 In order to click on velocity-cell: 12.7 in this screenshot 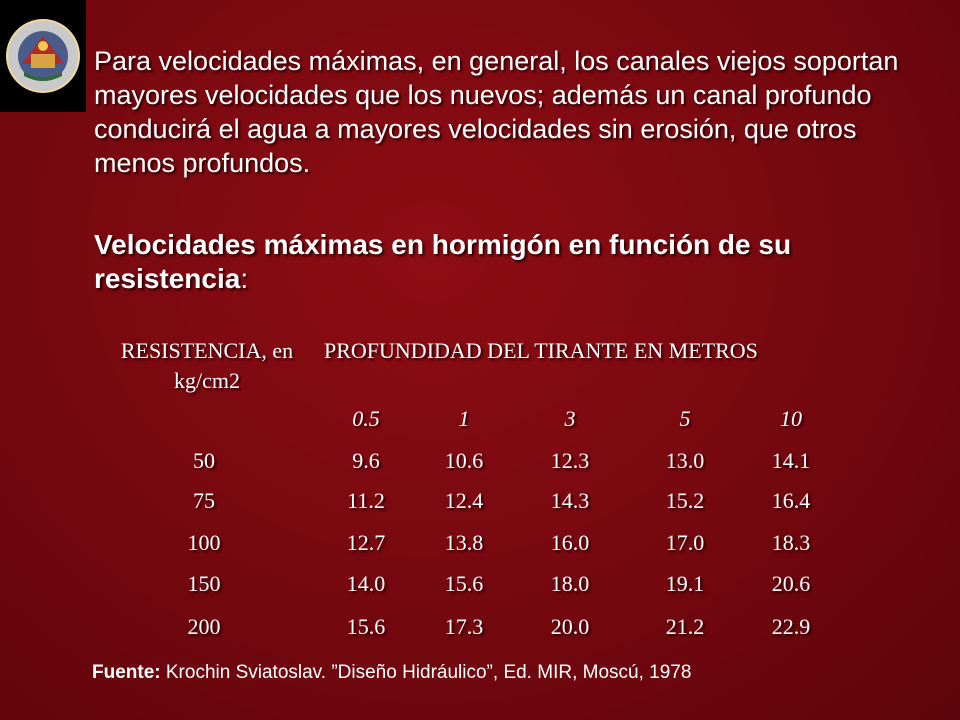, I will do `click(366, 542)`.